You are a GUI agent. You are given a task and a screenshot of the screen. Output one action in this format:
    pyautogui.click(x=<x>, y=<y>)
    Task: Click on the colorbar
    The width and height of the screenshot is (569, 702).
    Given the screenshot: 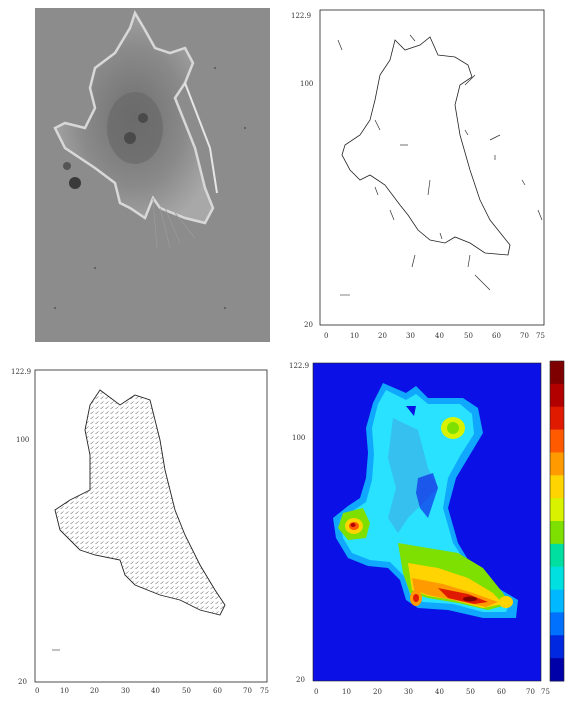 What is the action you would take?
    pyautogui.click(x=557, y=521)
    